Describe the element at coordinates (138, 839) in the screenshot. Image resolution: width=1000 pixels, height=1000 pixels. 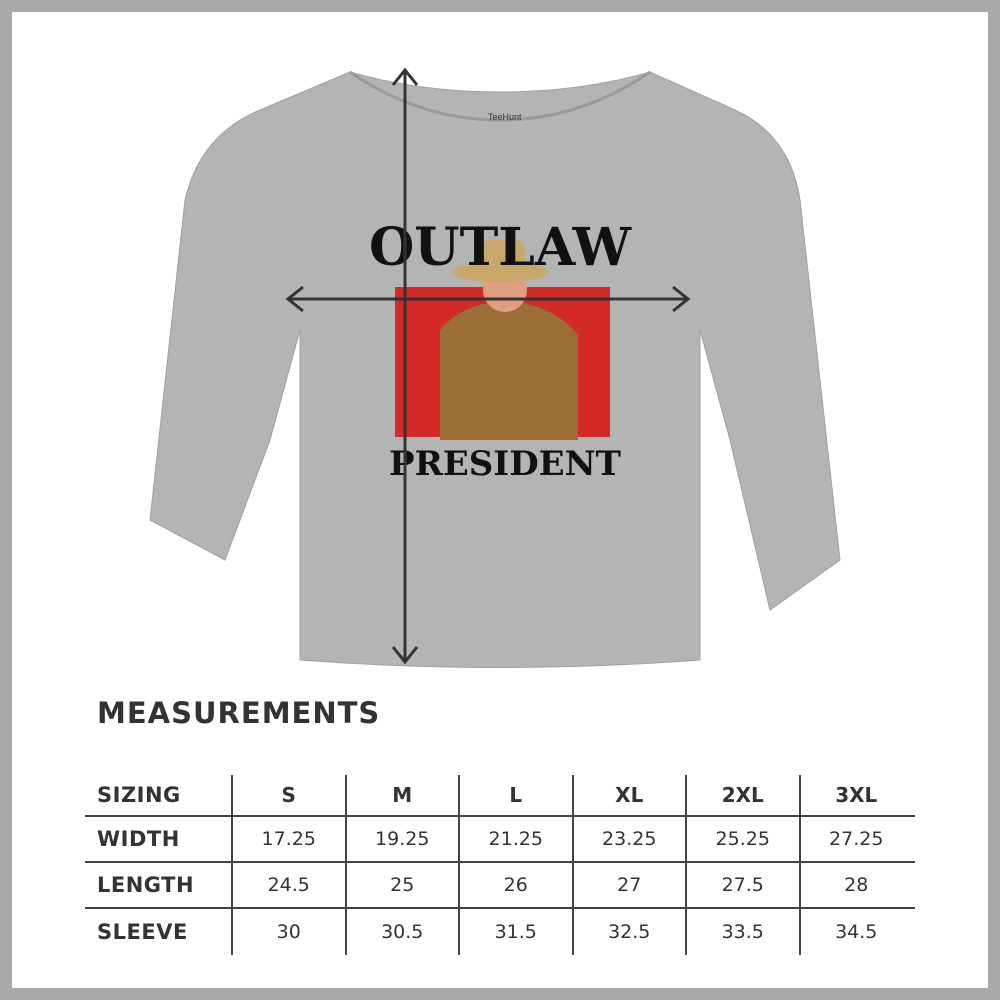
I see `row-label: WIDTH` at that location.